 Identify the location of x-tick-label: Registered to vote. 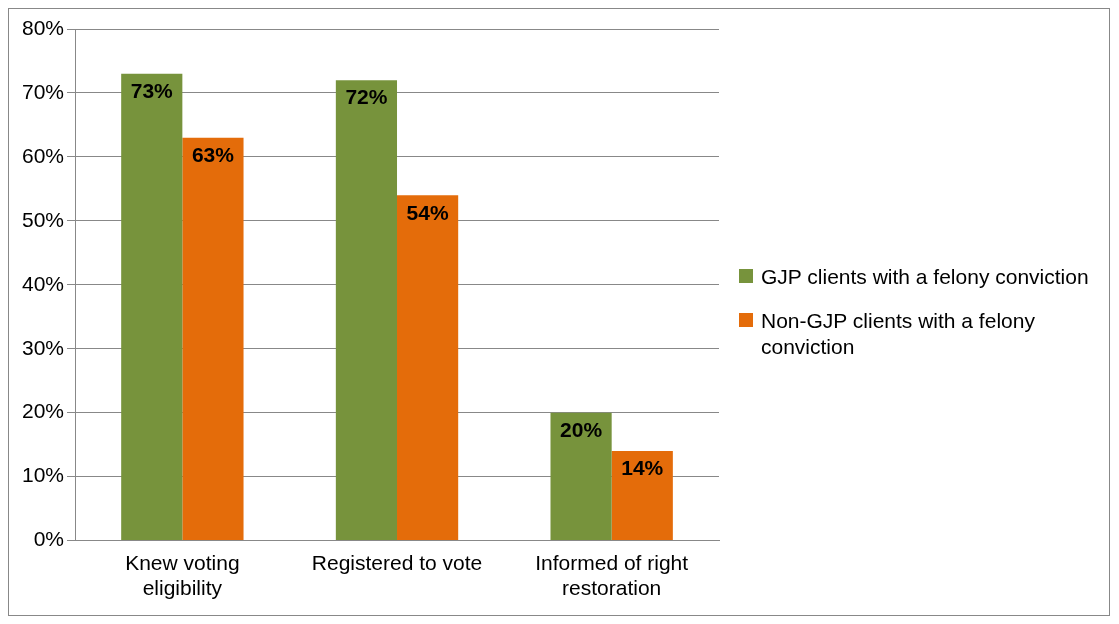
(397, 562).